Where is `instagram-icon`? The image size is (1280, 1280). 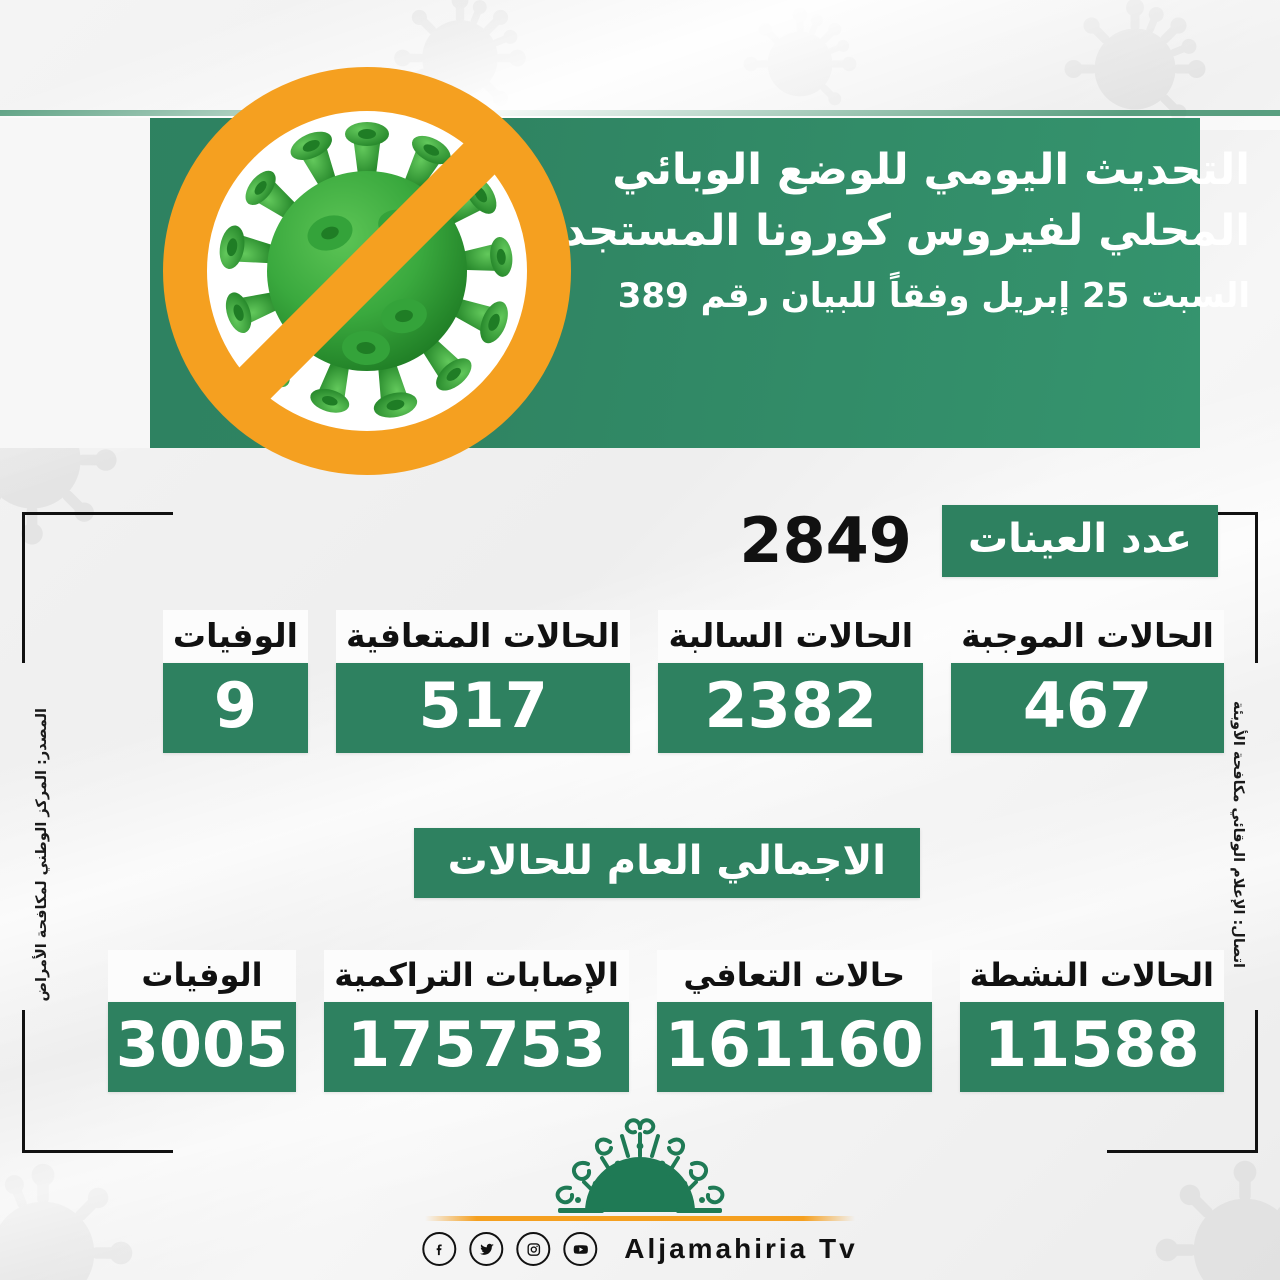
instagram-icon is located at coordinates (533, 1249).